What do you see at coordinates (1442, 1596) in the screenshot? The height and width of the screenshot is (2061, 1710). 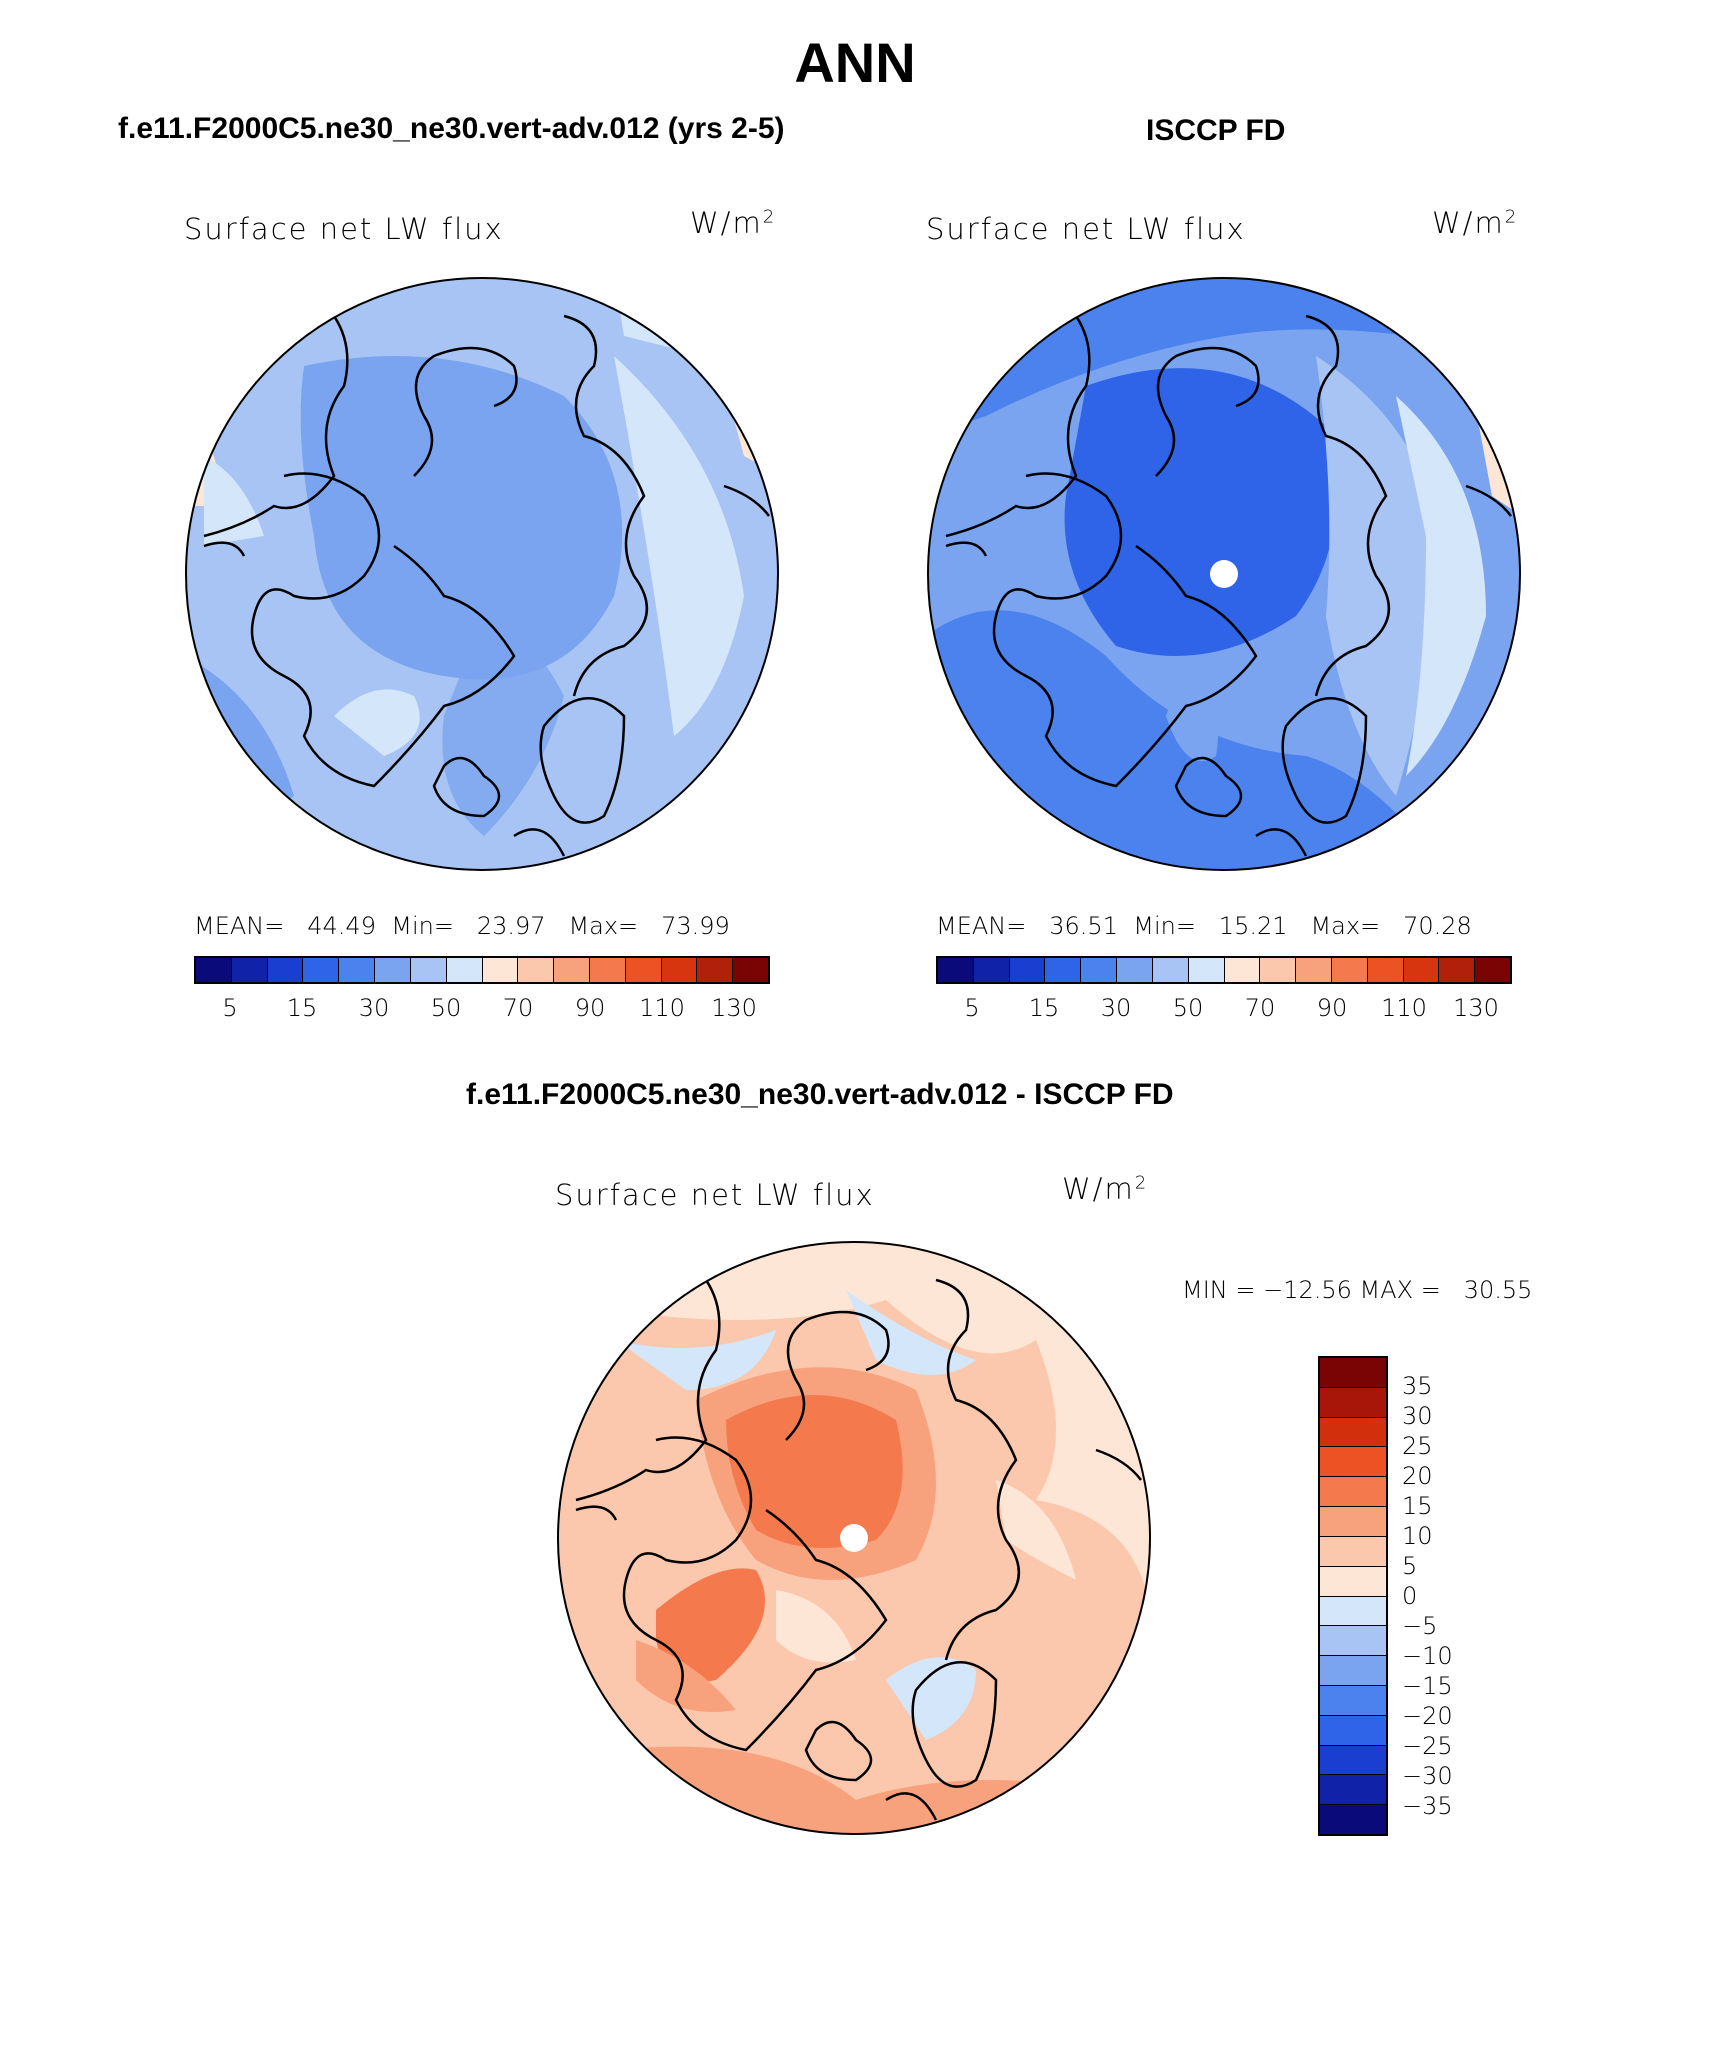 I see `diff-colorbar-ticks: 35 30 25 20 15 10 5 0 −5 −10 −15 −20 −25 −30 −35` at bounding box center [1442, 1596].